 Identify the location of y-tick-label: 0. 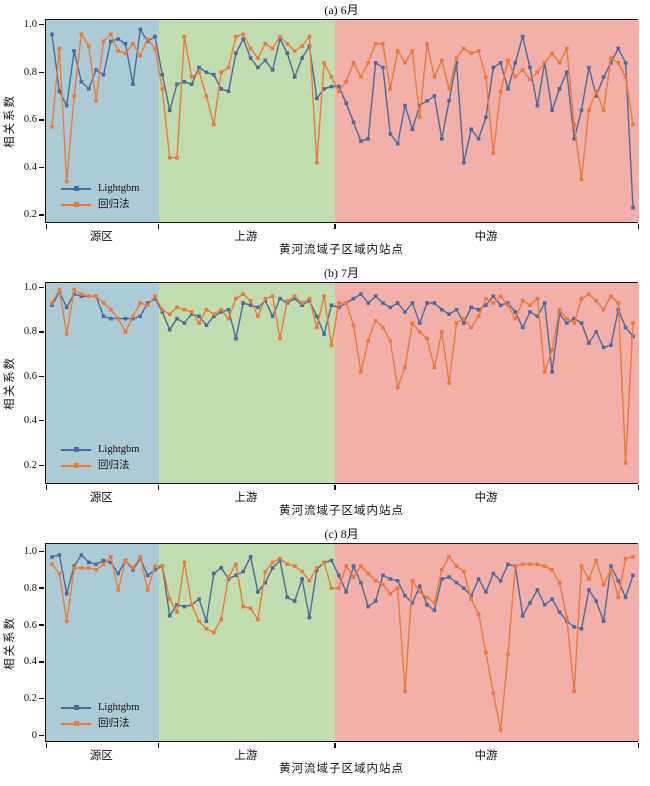
(34, 735).